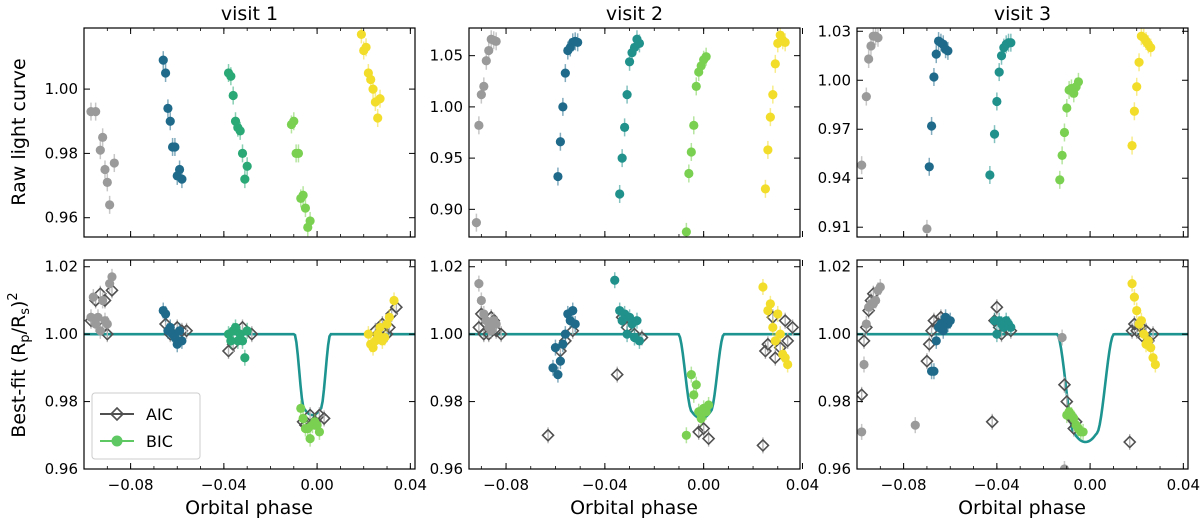 Image resolution: width=1200 pixels, height=524 pixels. I want to click on panel-6: −0.08 −0.04 0.00 0.04 0.96 0.98 1.00 1.02, so click(1009, 376).